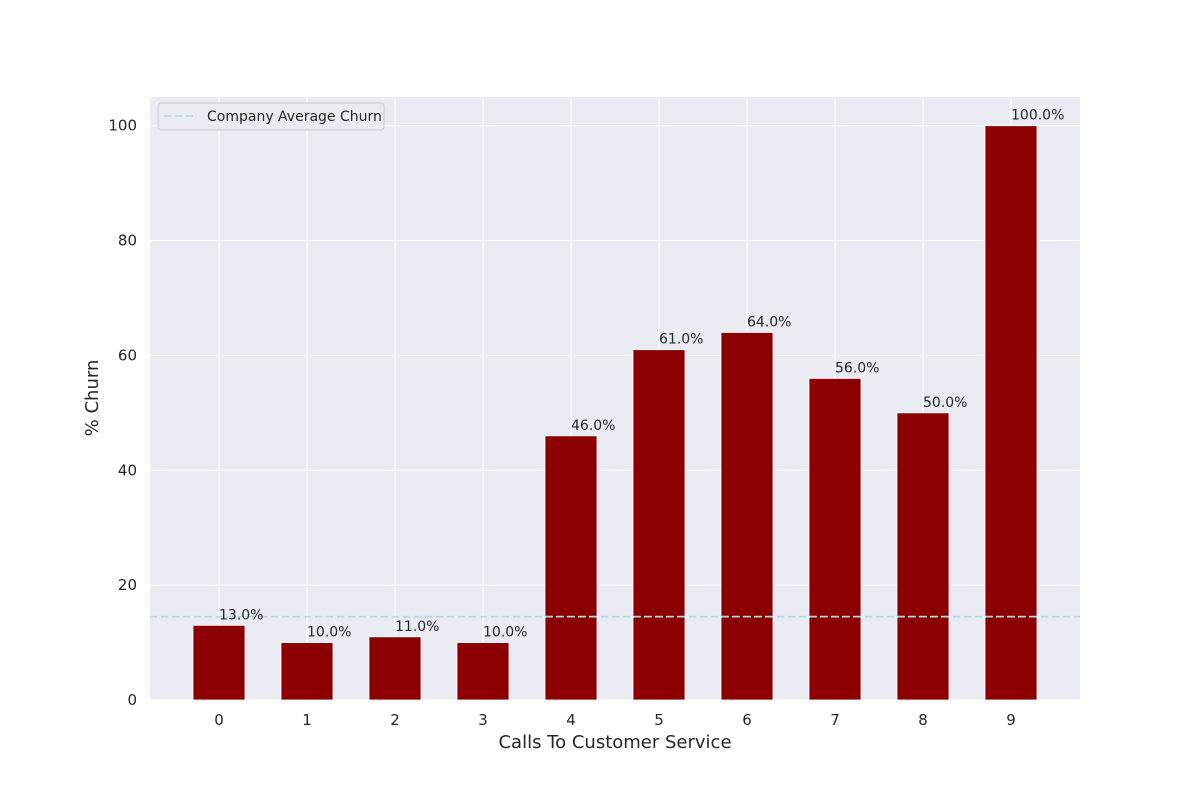  Describe the element at coordinates (132, 700) in the screenshot. I see `y-tick-label: 0` at that location.